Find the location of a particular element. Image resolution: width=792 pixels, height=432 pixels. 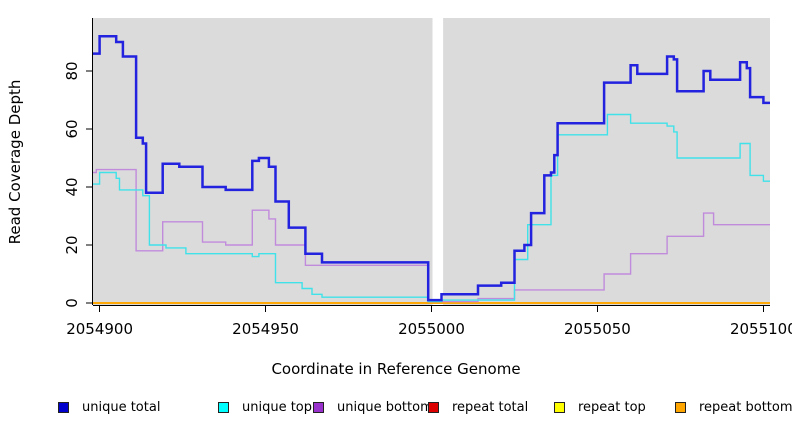

legend-swatch-unique-top-icon is located at coordinates (223, 407).